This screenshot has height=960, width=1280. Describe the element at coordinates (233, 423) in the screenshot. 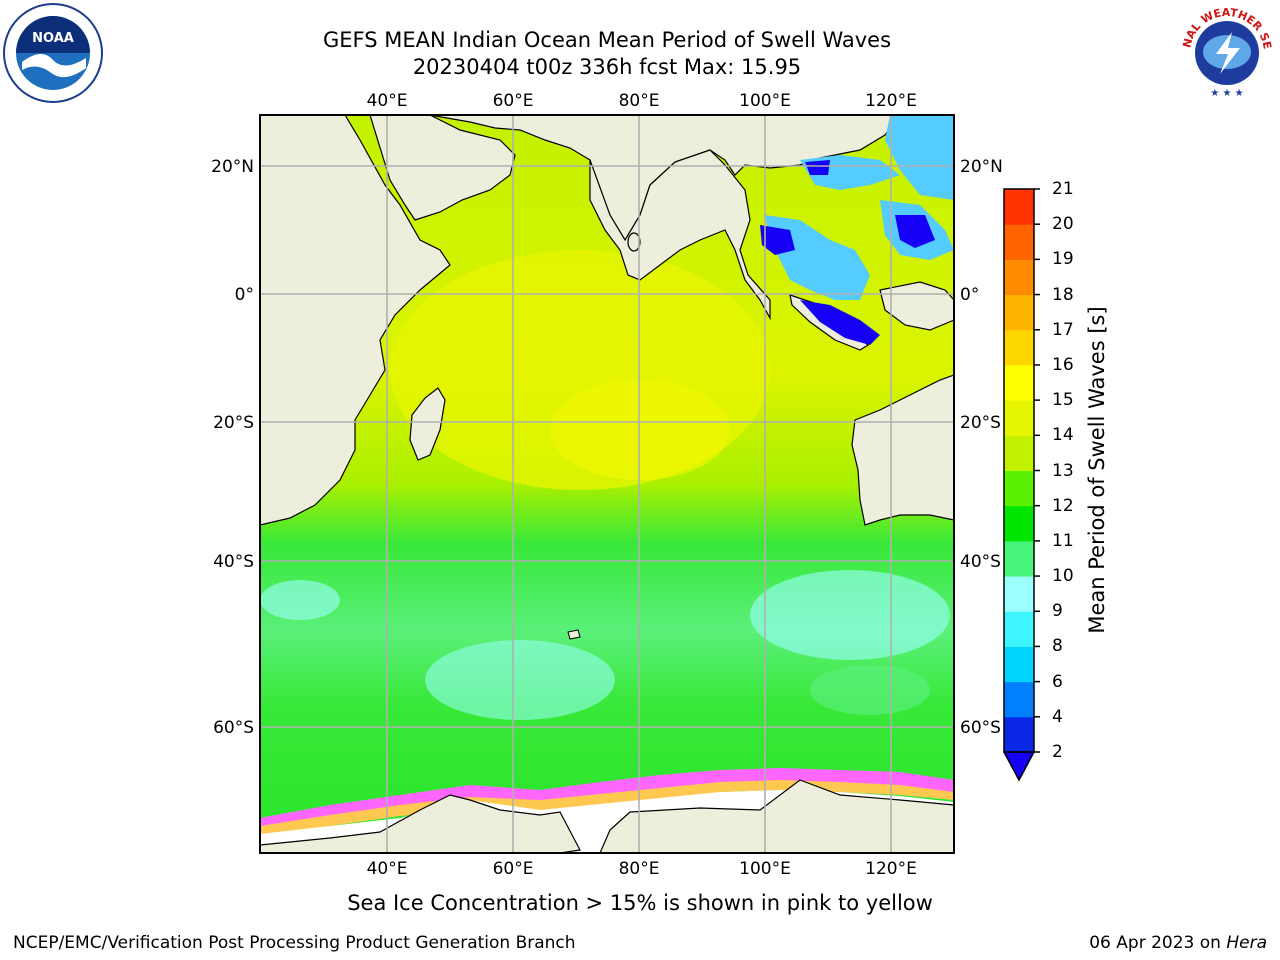

I see `lat-left-tick: 20°S` at that location.